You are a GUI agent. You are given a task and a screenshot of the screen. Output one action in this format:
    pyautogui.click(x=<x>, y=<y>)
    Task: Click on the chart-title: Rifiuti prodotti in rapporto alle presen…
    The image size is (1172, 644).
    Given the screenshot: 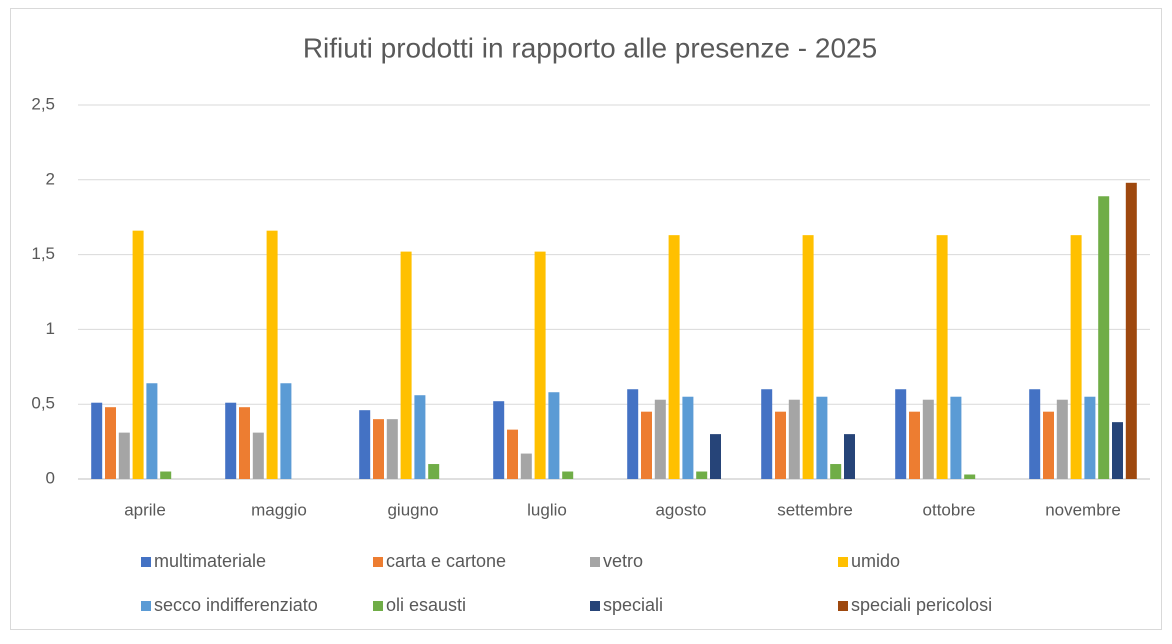 What is the action you would take?
    pyautogui.click(x=590, y=47)
    